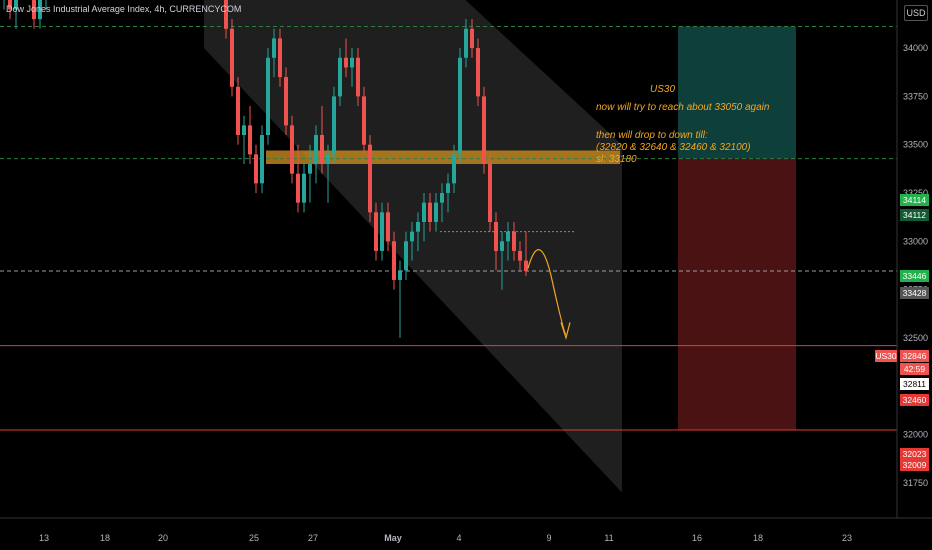 This screenshot has height=550, width=932. I want to click on projection-arrowhead, so click(565, 331).